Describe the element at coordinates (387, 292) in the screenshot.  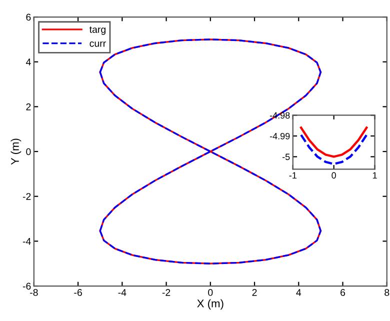
I see `x-tick-label: 8` at that location.